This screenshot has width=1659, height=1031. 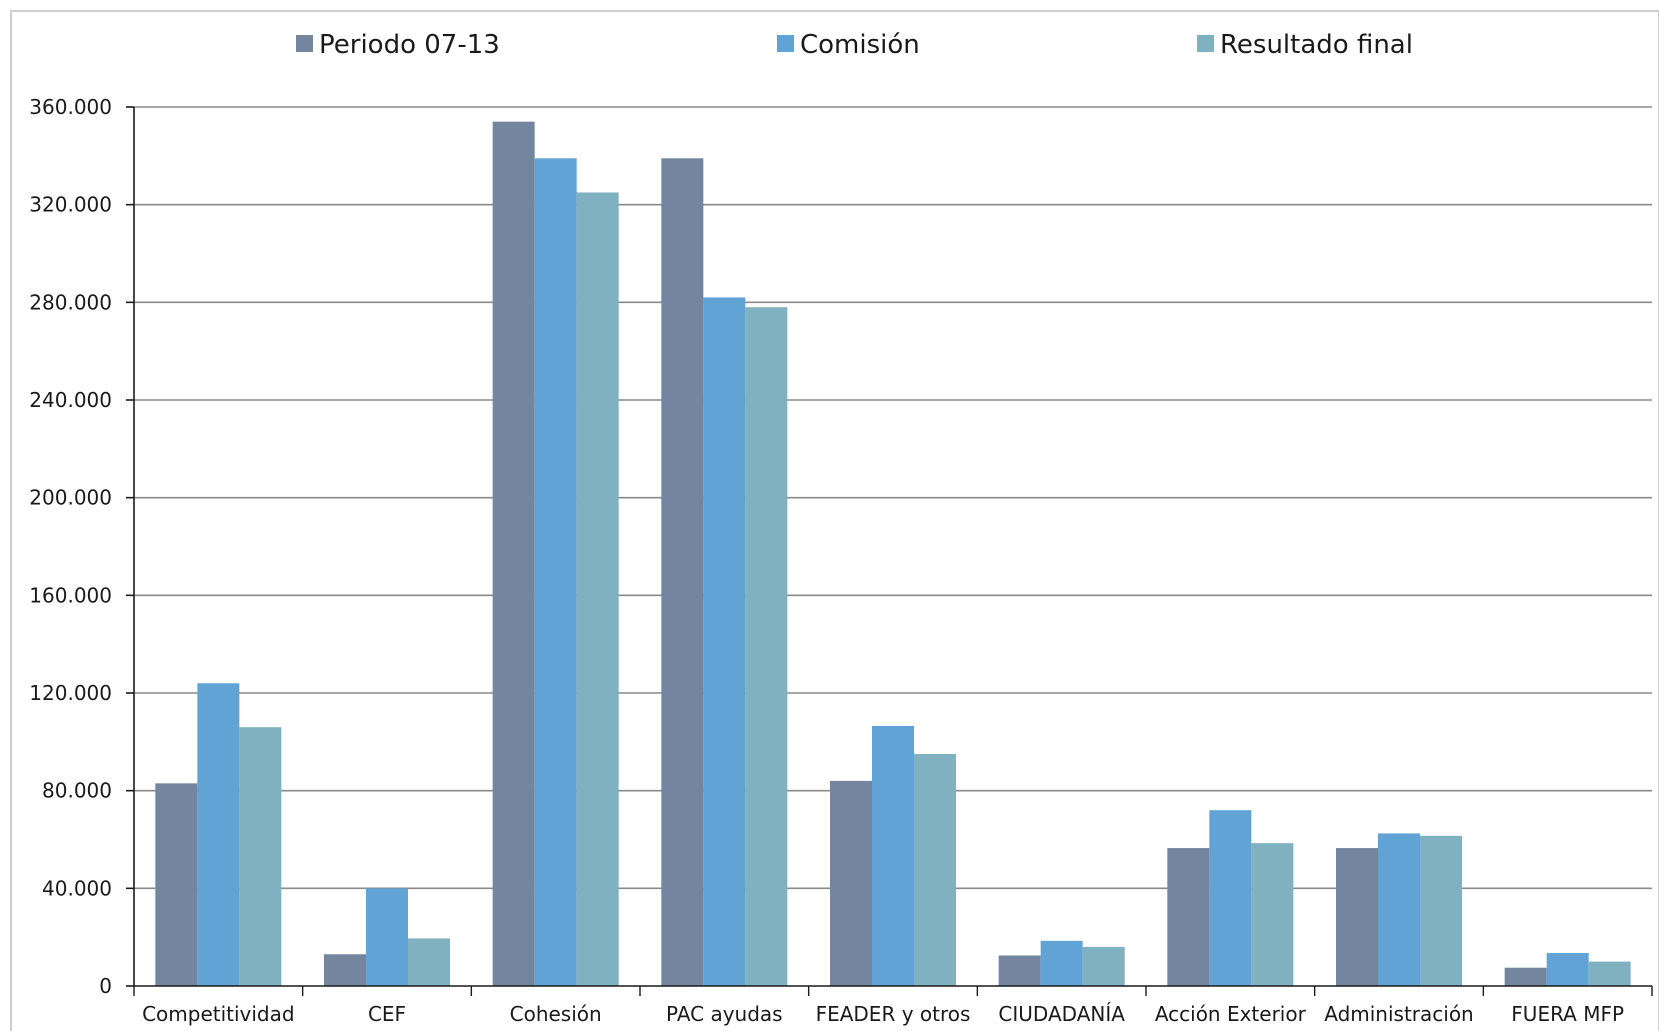 I want to click on y-tick-label: 320.000, so click(x=70, y=205).